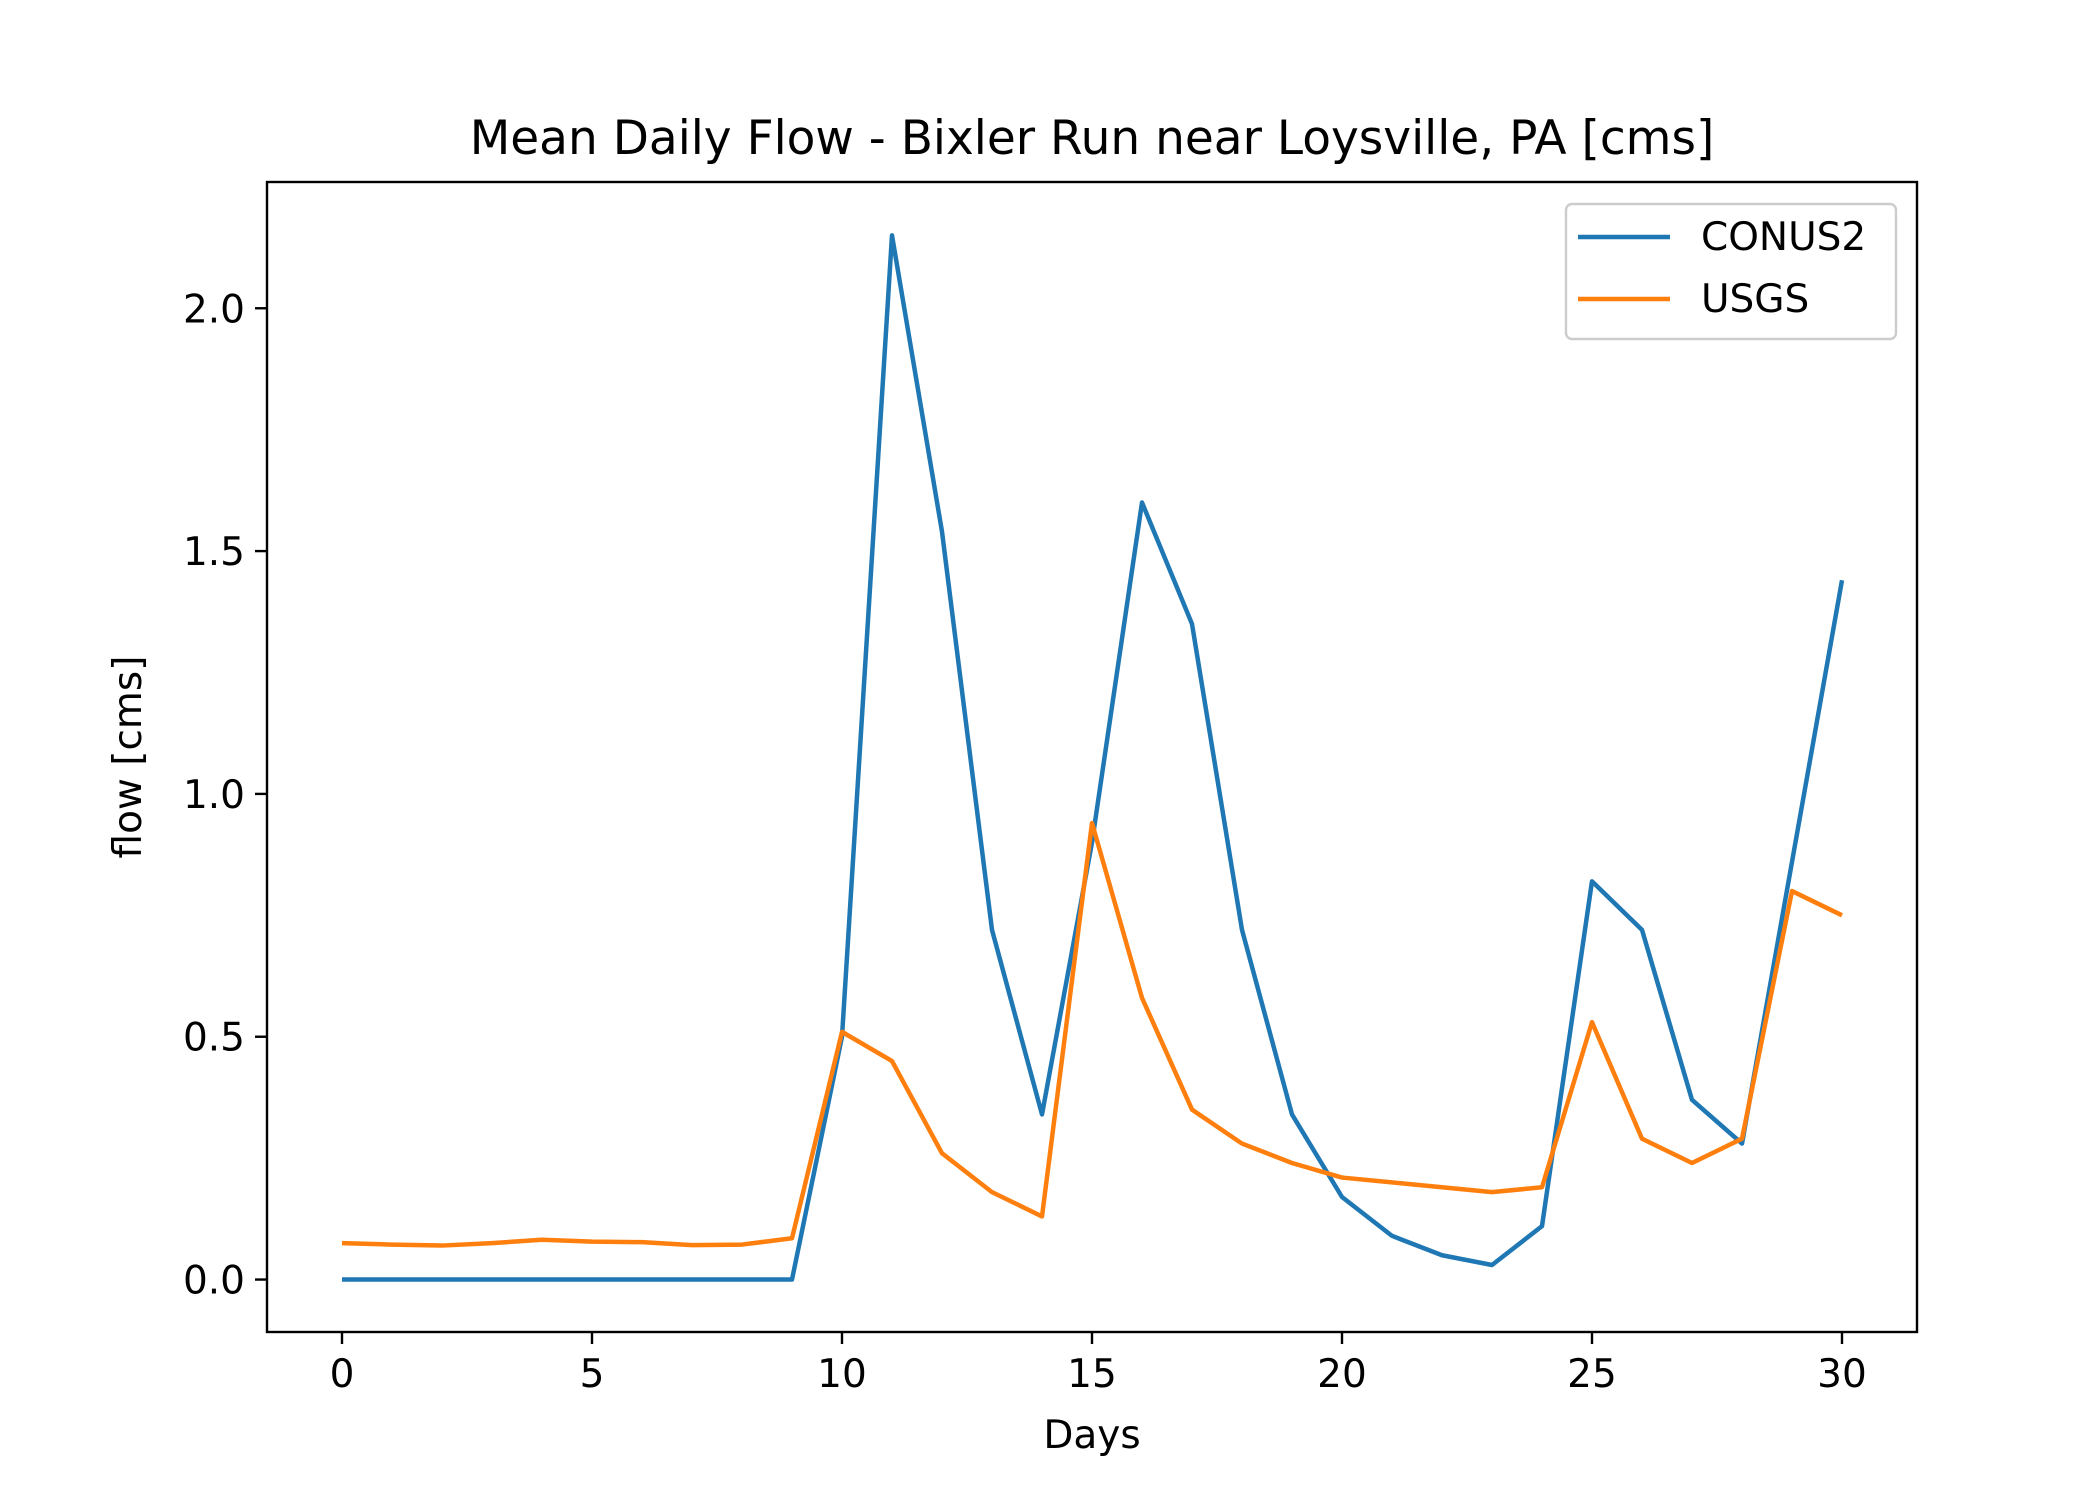  I want to click on x-tick-label: 15, so click(1092, 1374).